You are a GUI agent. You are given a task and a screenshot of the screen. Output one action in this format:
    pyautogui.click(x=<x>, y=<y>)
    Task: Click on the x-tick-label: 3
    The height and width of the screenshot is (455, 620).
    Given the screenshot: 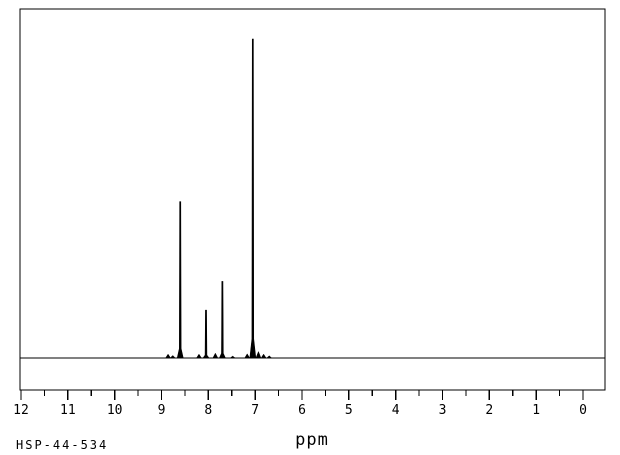 What is the action you would take?
    pyautogui.click(x=442, y=410)
    